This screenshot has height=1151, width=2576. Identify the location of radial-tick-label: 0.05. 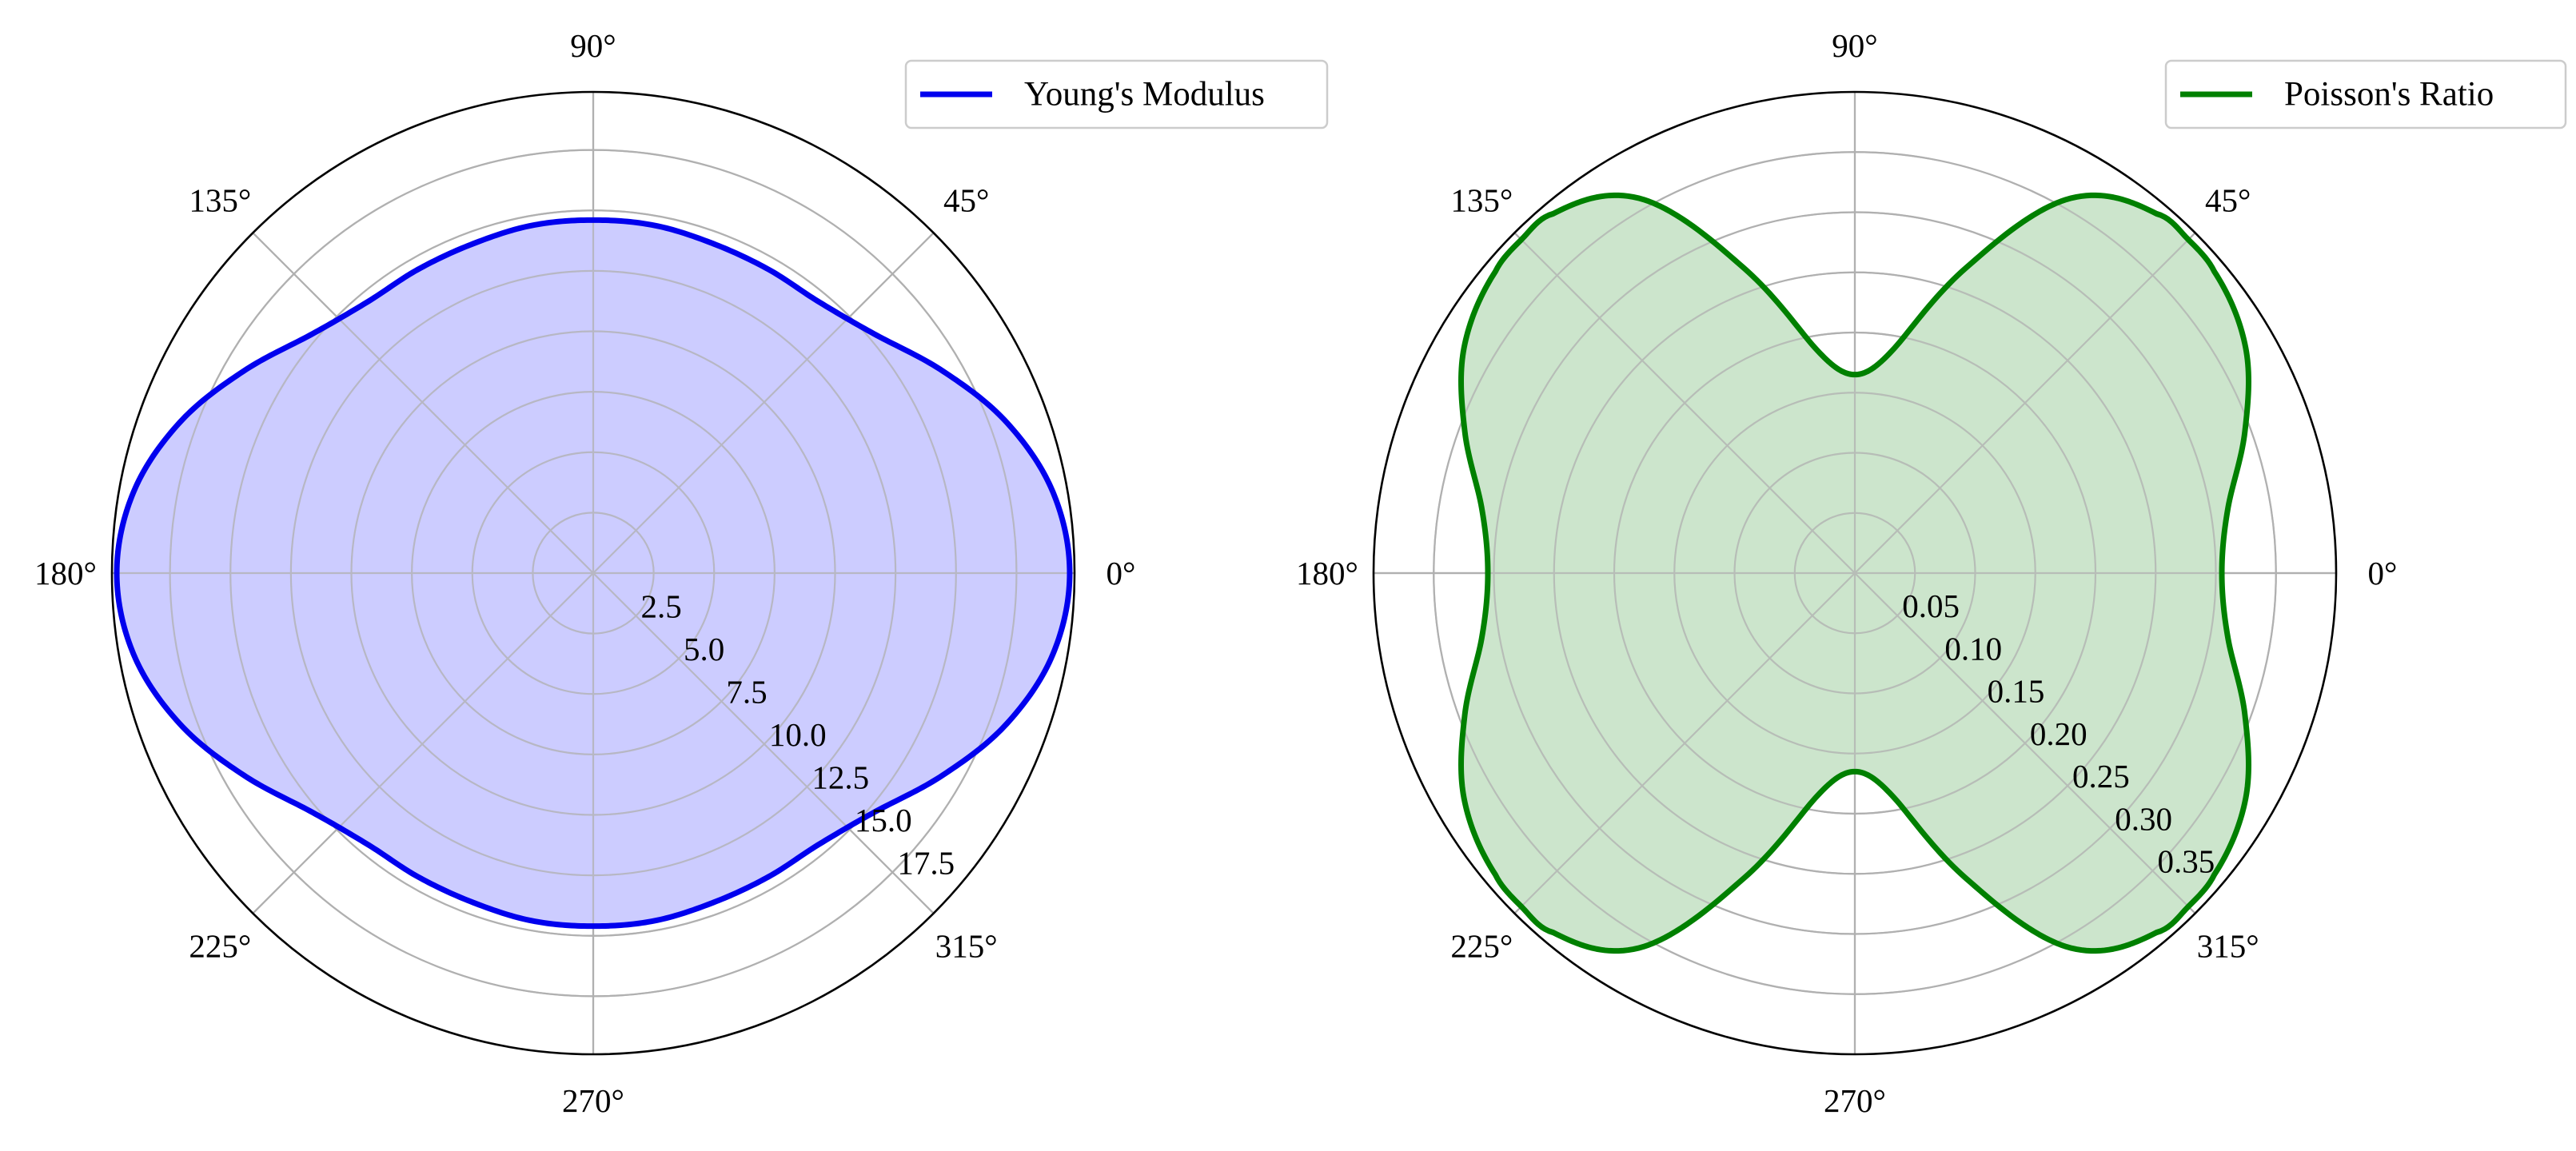
(1931, 606).